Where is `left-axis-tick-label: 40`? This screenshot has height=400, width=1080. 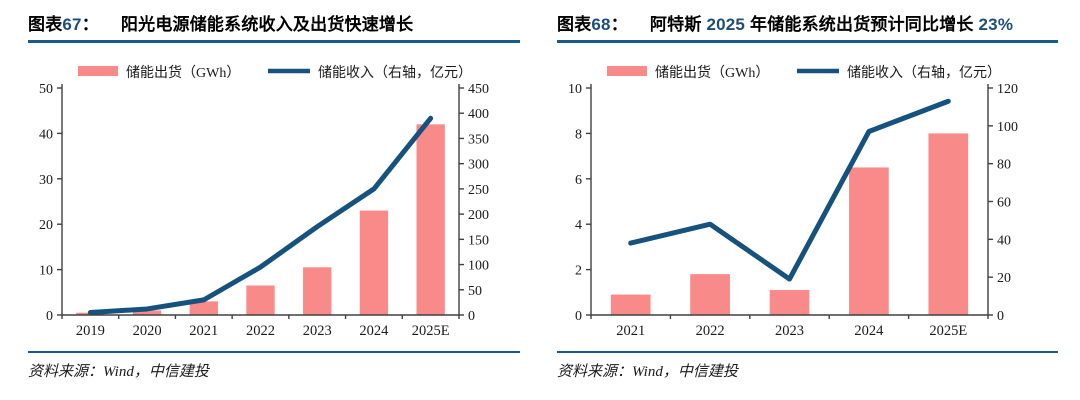 left-axis-tick-label: 40 is located at coordinates (46, 134).